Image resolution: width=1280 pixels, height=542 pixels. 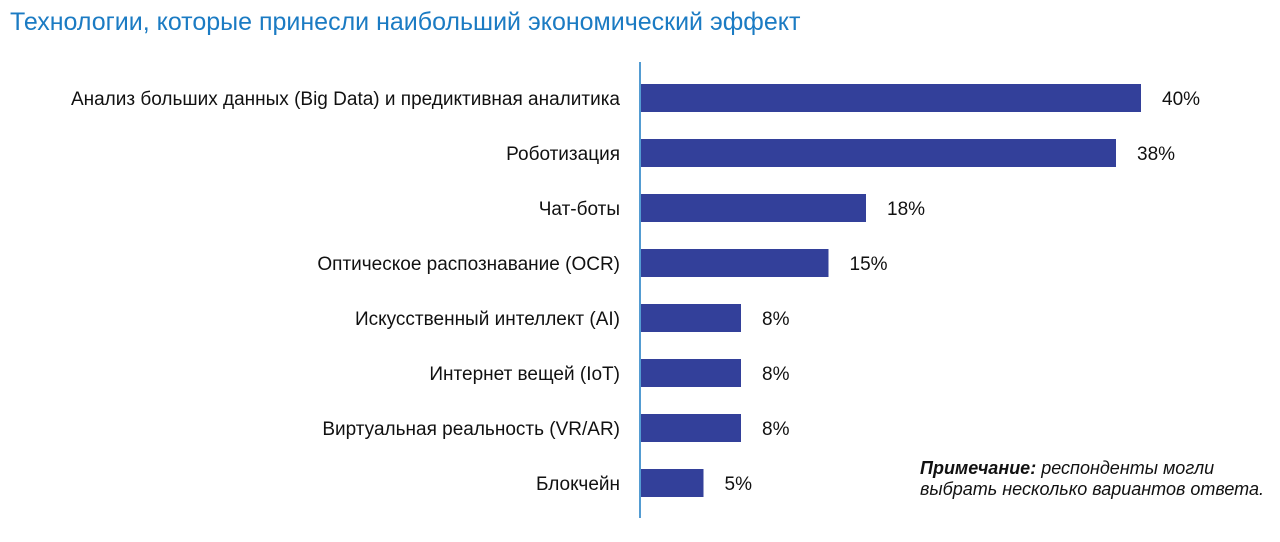 What do you see at coordinates (869, 264) in the screenshot?
I see `value-label: 15%` at bounding box center [869, 264].